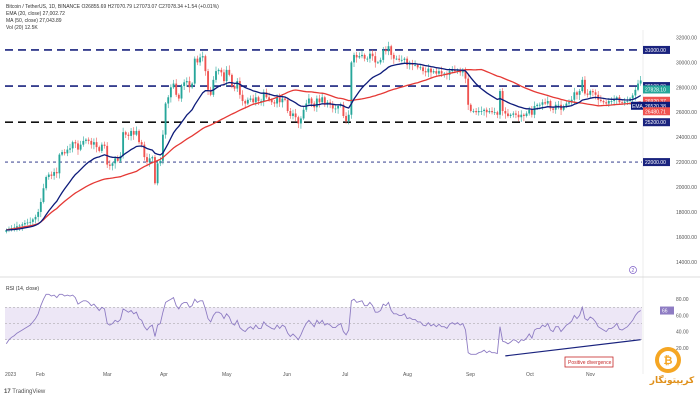 This screenshot has height=405, width=700. Describe the element at coordinates (633, 271) in the screenshot. I see `annotation-label: 2` at that location.